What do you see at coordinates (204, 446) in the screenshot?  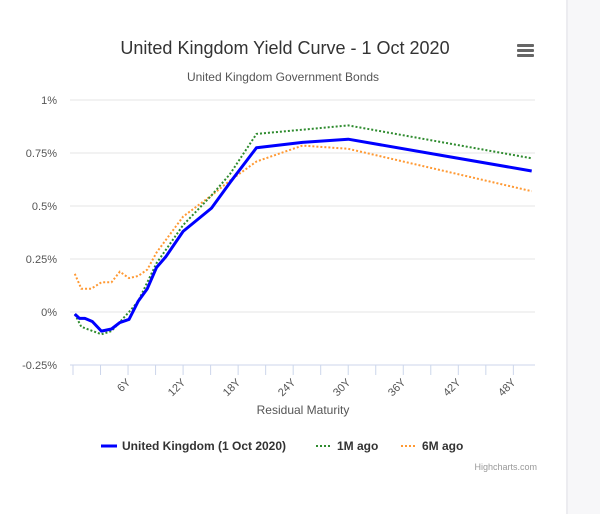 I see `legend-label: United Kingdom (1 Oct 2020)` at bounding box center [204, 446].